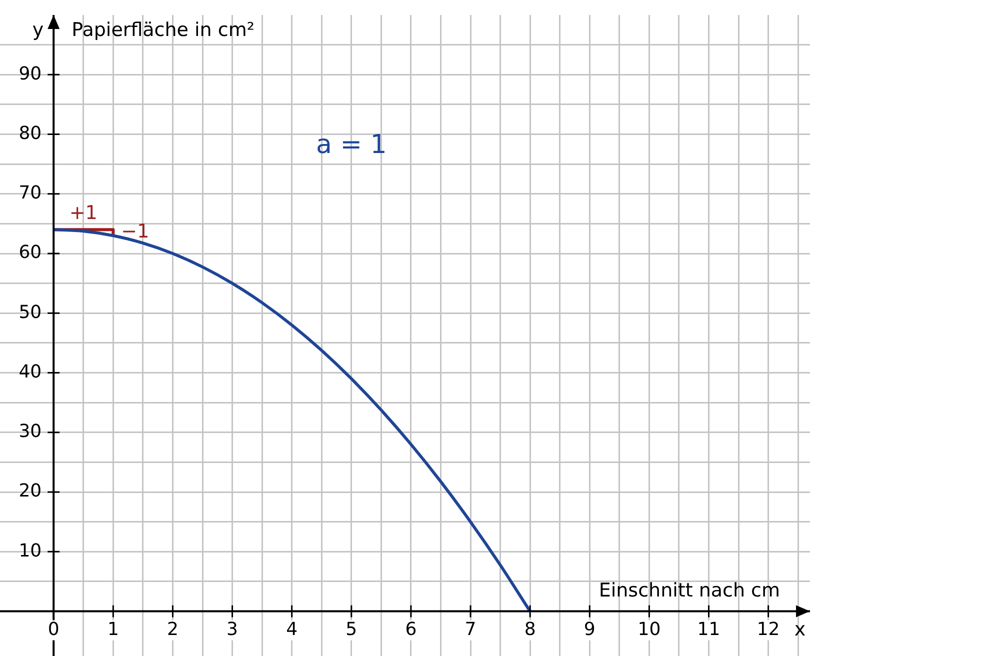 This screenshot has height=656, width=1000. I want to click on x-tick-label: 9, so click(590, 629).